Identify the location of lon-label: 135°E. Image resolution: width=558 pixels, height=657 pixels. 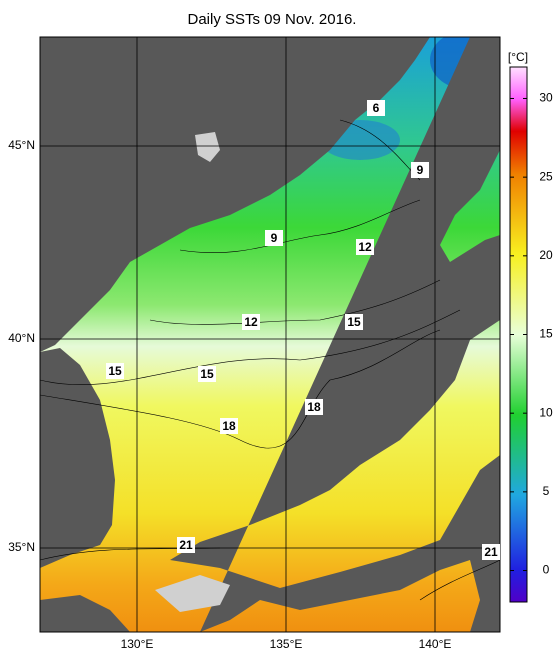
(286, 644).